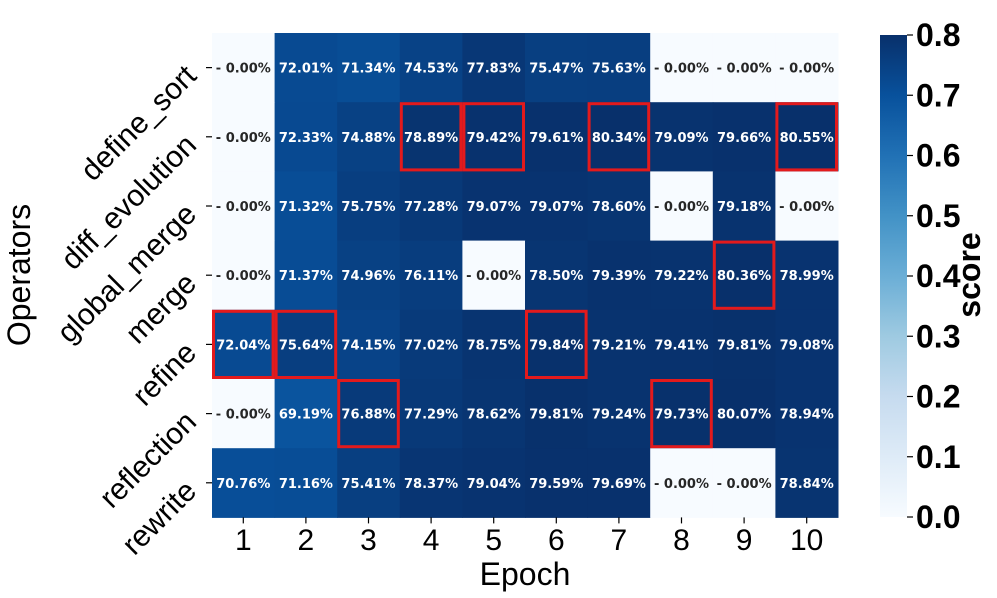 The image size is (997, 598). What do you see at coordinates (306, 138) in the screenshot?
I see `cell-value-label: 72.33%` at bounding box center [306, 138].